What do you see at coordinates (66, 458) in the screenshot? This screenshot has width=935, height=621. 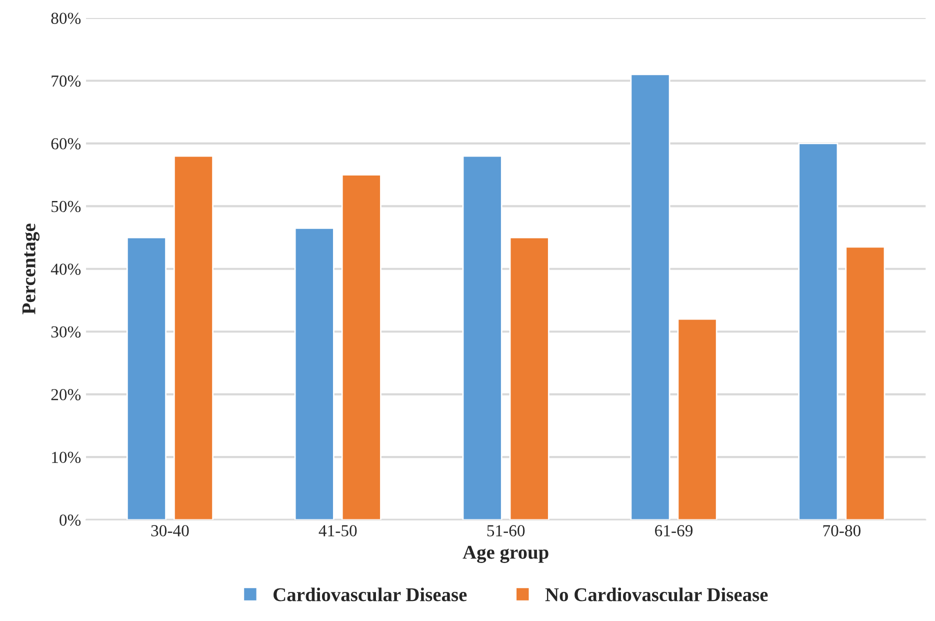 I see `y-tick-label: 10%` at bounding box center [66, 458].